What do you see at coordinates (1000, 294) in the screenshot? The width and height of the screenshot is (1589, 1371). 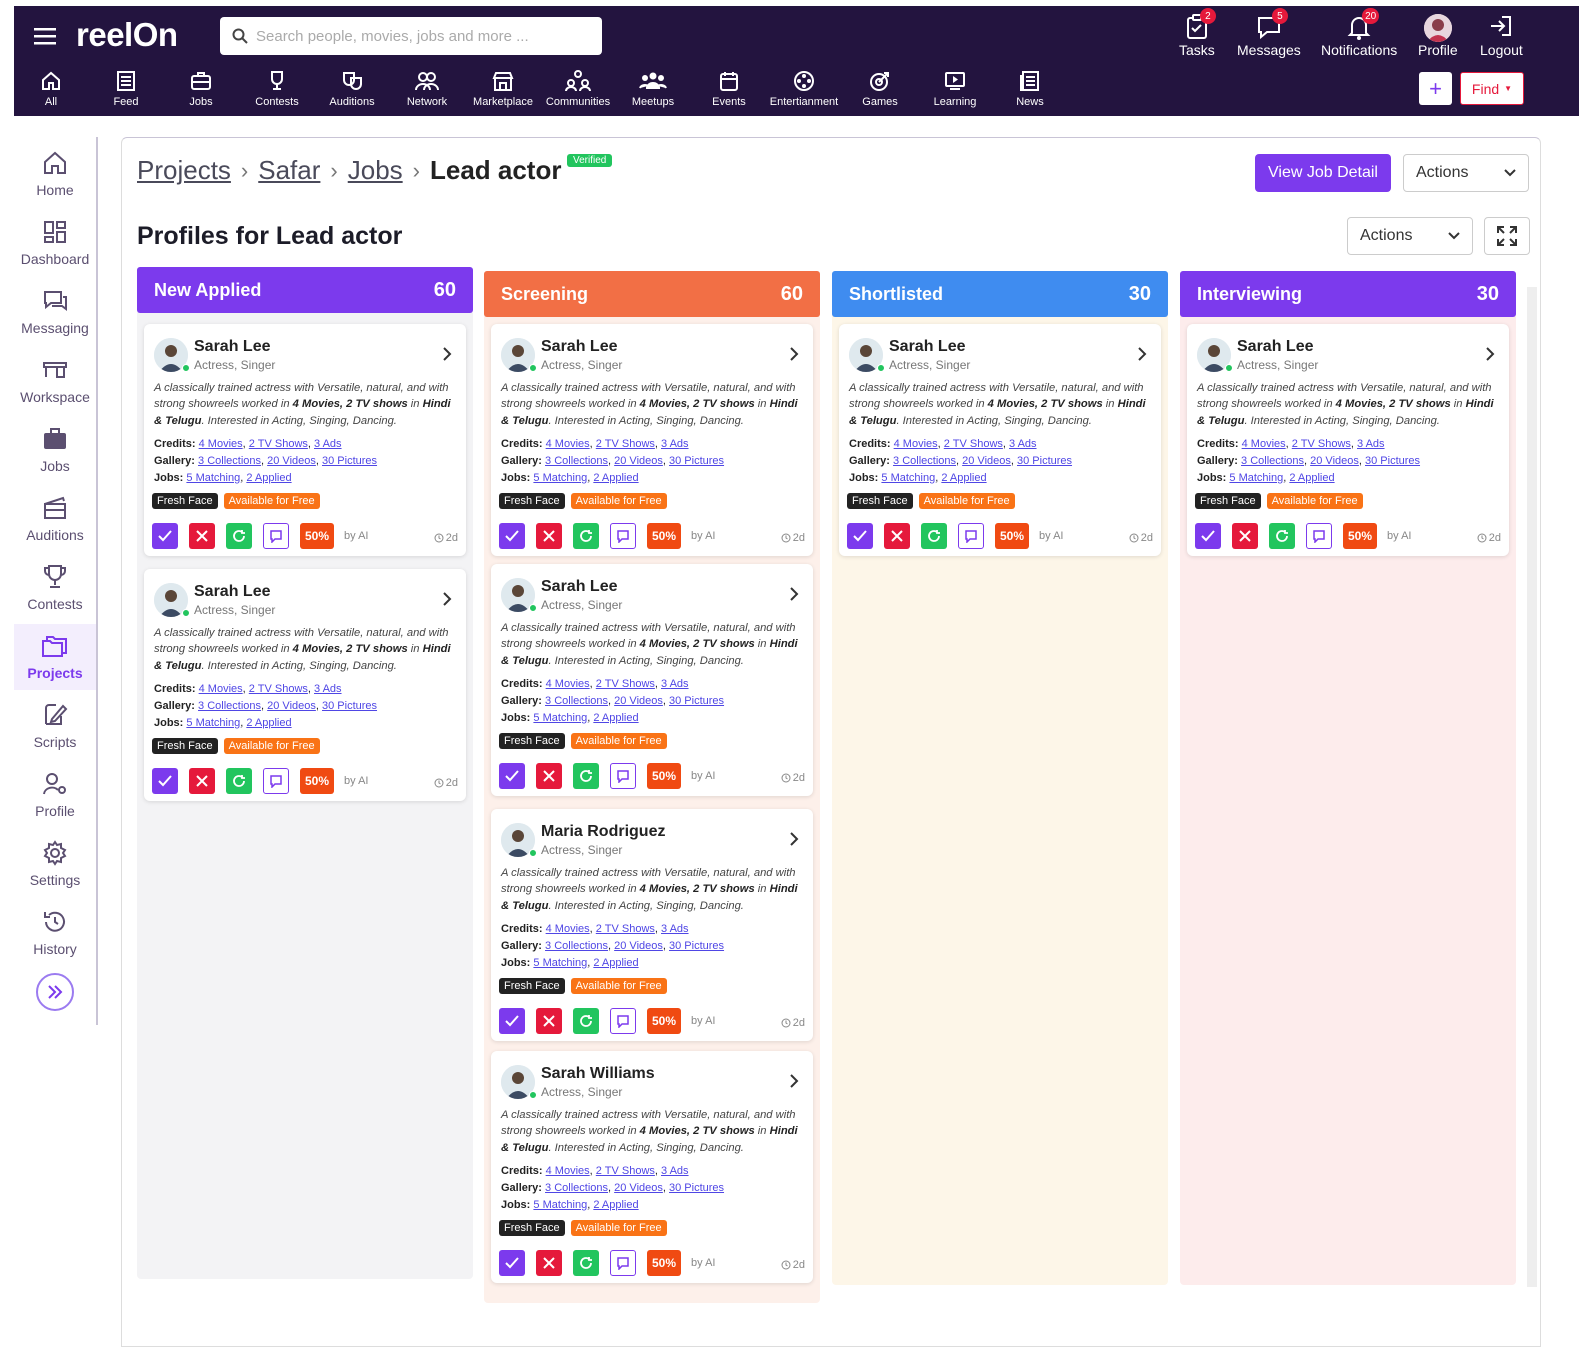 I see `column-header: Shortlisted 30` at bounding box center [1000, 294].